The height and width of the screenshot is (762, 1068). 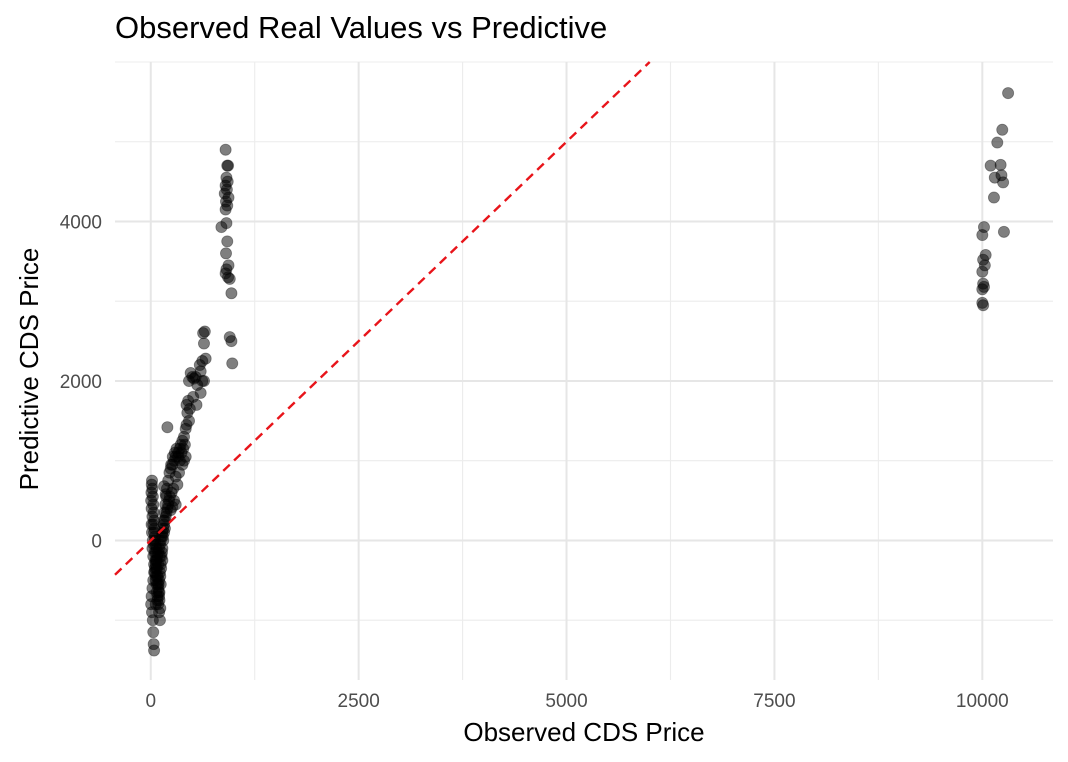 I want to click on x-tick-label: 10000, so click(x=982, y=701).